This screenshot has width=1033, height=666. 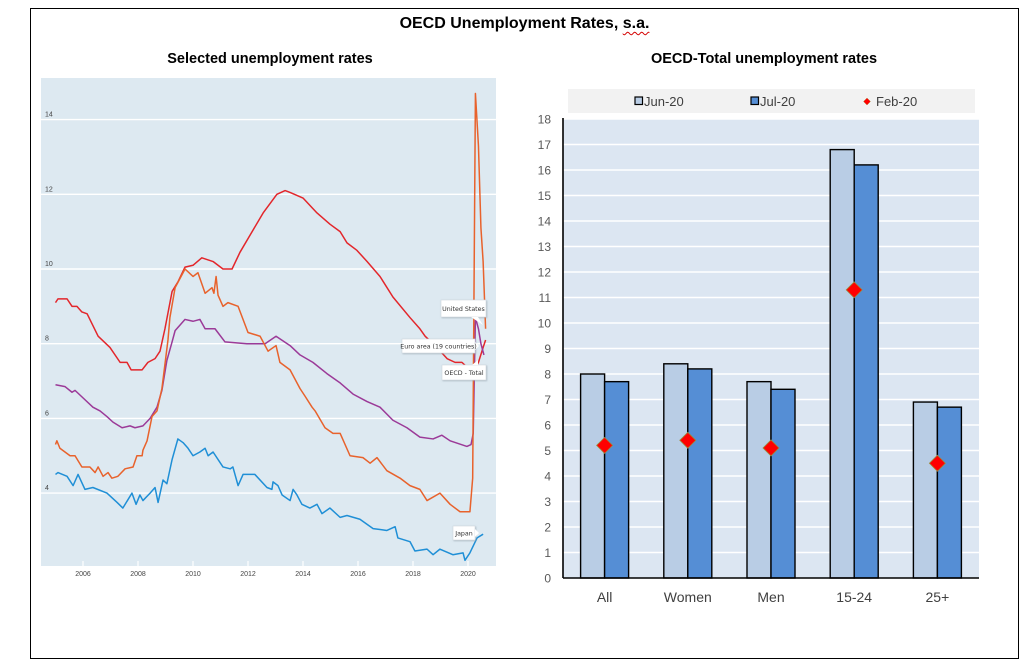 What do you see at coordinates (896, 101) in the screenshot?
I see `legend-label: Feb-20` at bounding box center [896, 101].